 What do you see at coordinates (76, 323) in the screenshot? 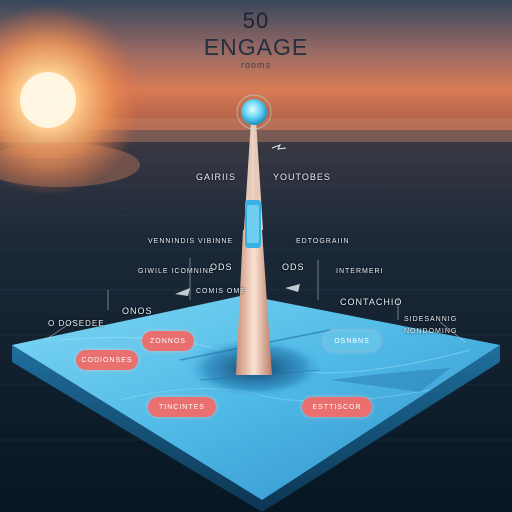
I see `label-far-left: O DOSEDEE` at bounding box center [76, 323].